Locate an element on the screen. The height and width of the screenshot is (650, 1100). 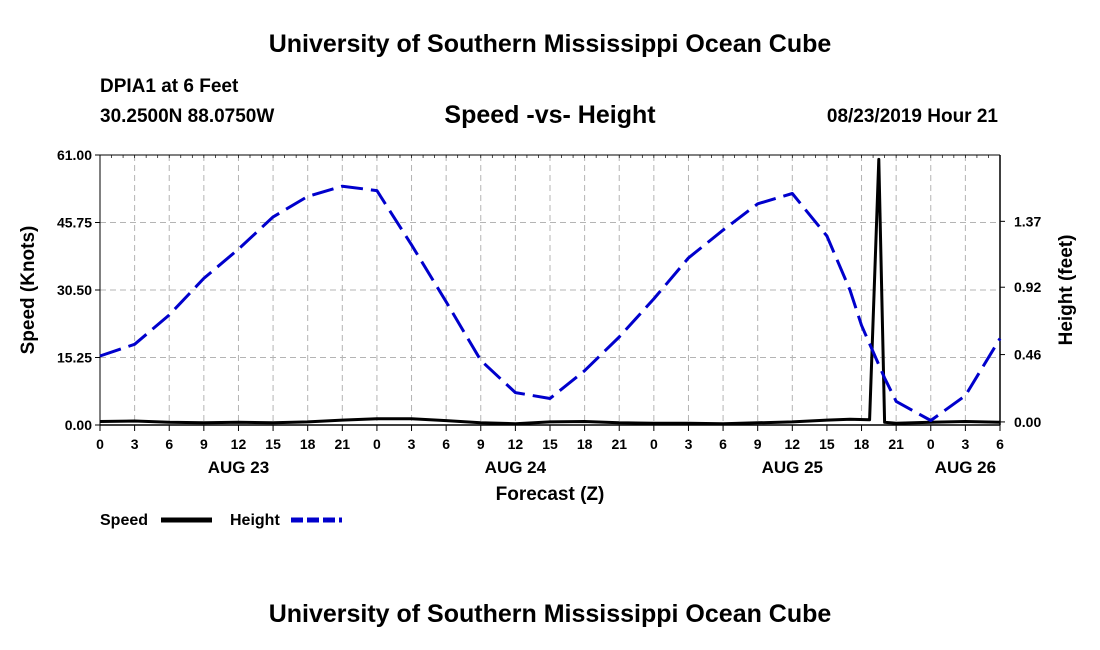
y2-tick-label: 0.92 is located at coordinates (1027, 287).